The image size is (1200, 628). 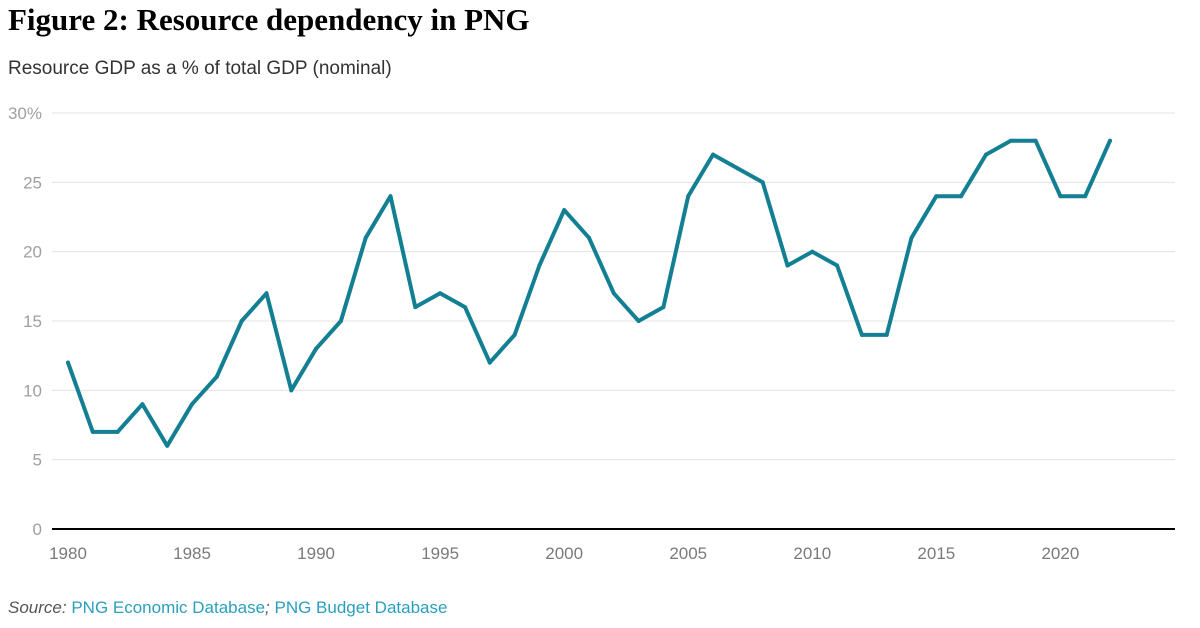 I want to click on data-point-1994, so click(x=415, y=307).